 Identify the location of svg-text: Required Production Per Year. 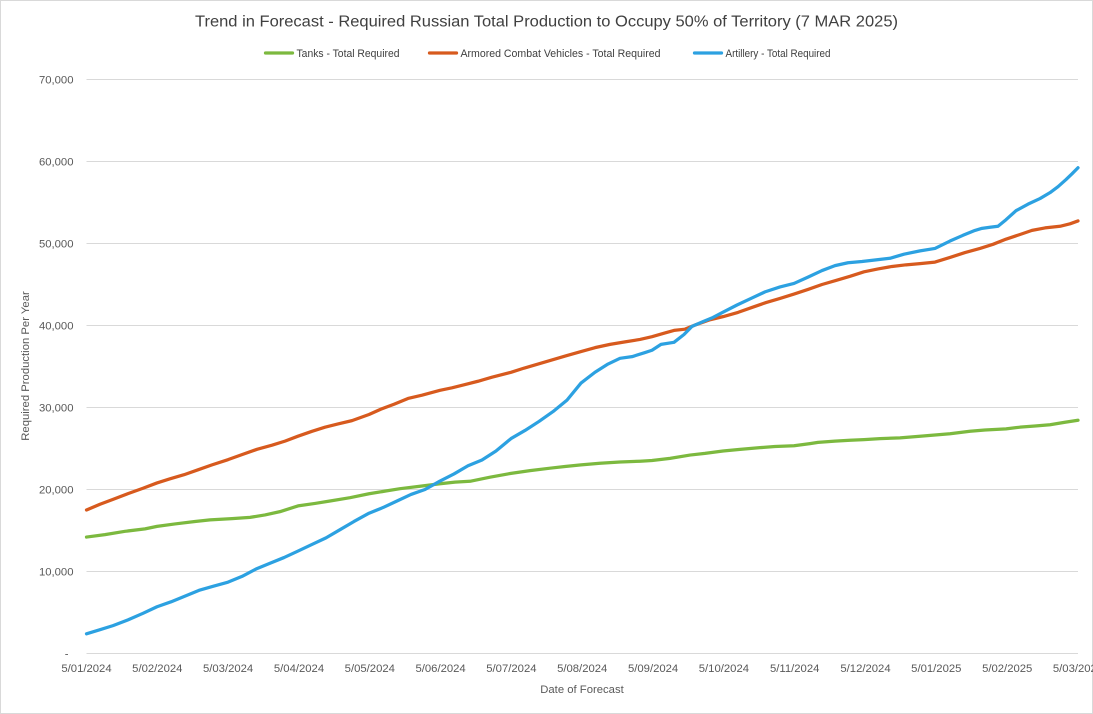
(26, 366).